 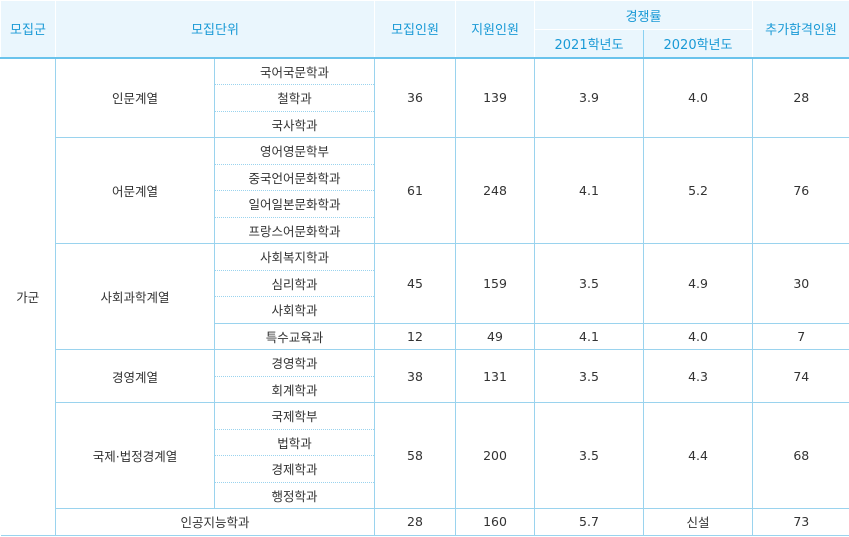 What do you see at coordinates (415, 29) in the screenshot?
I see `header-quota: 모집인원` at bounding box center [415, 29].